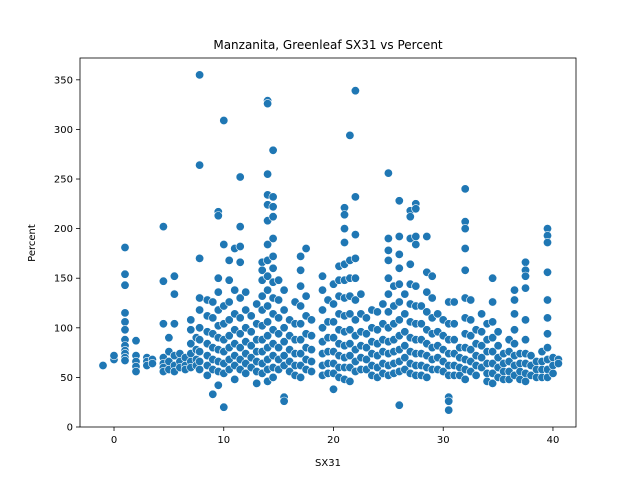  What do you see at coordinates (63, 180) in the screenshot?
I see `y-tick-label: 250` at bounding box center [63, 180].